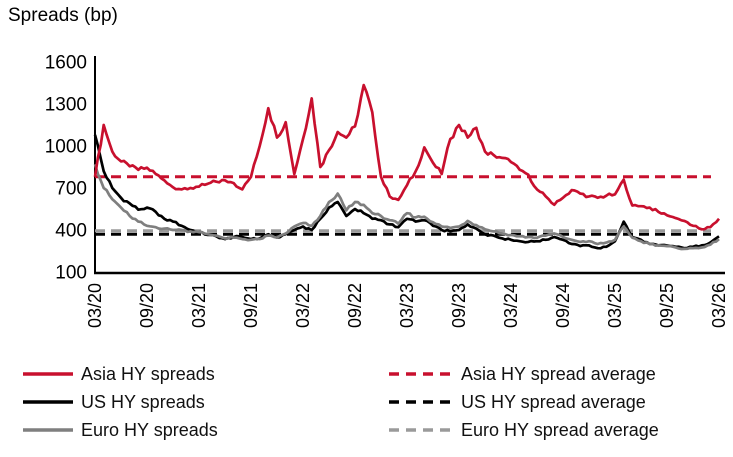 Image resolution: width=733 pixels, height=457 pixels. I want to click on legend-item-euro-hy-average: Euro HY spread average, so click(523, 430).